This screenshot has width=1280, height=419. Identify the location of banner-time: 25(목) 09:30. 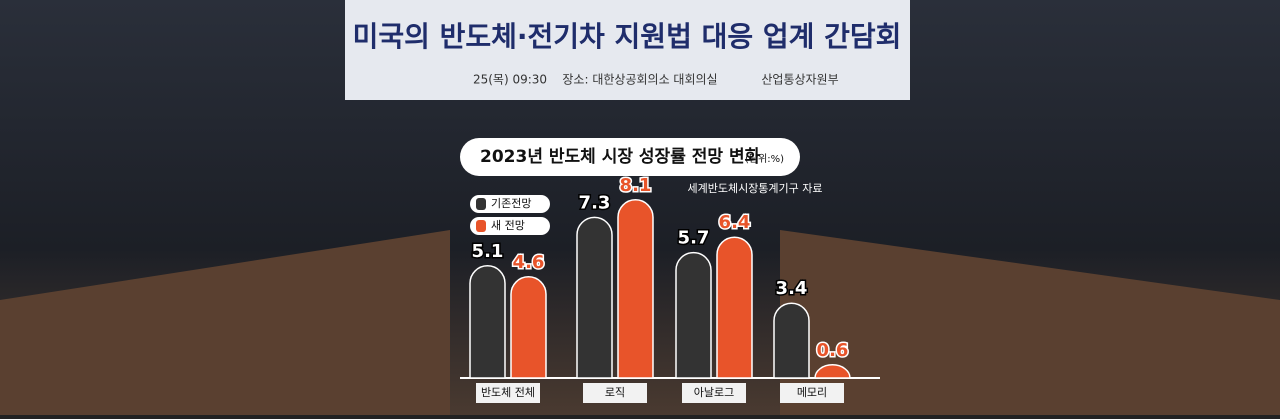
(510, 80).